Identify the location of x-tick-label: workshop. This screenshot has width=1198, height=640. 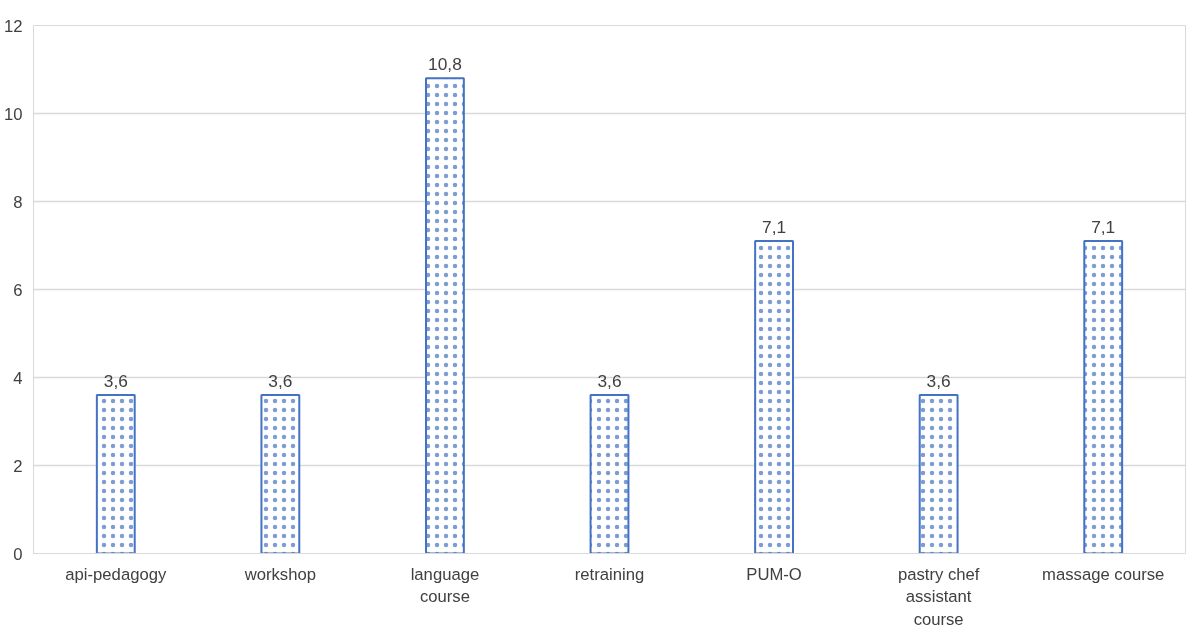
(280, 574).